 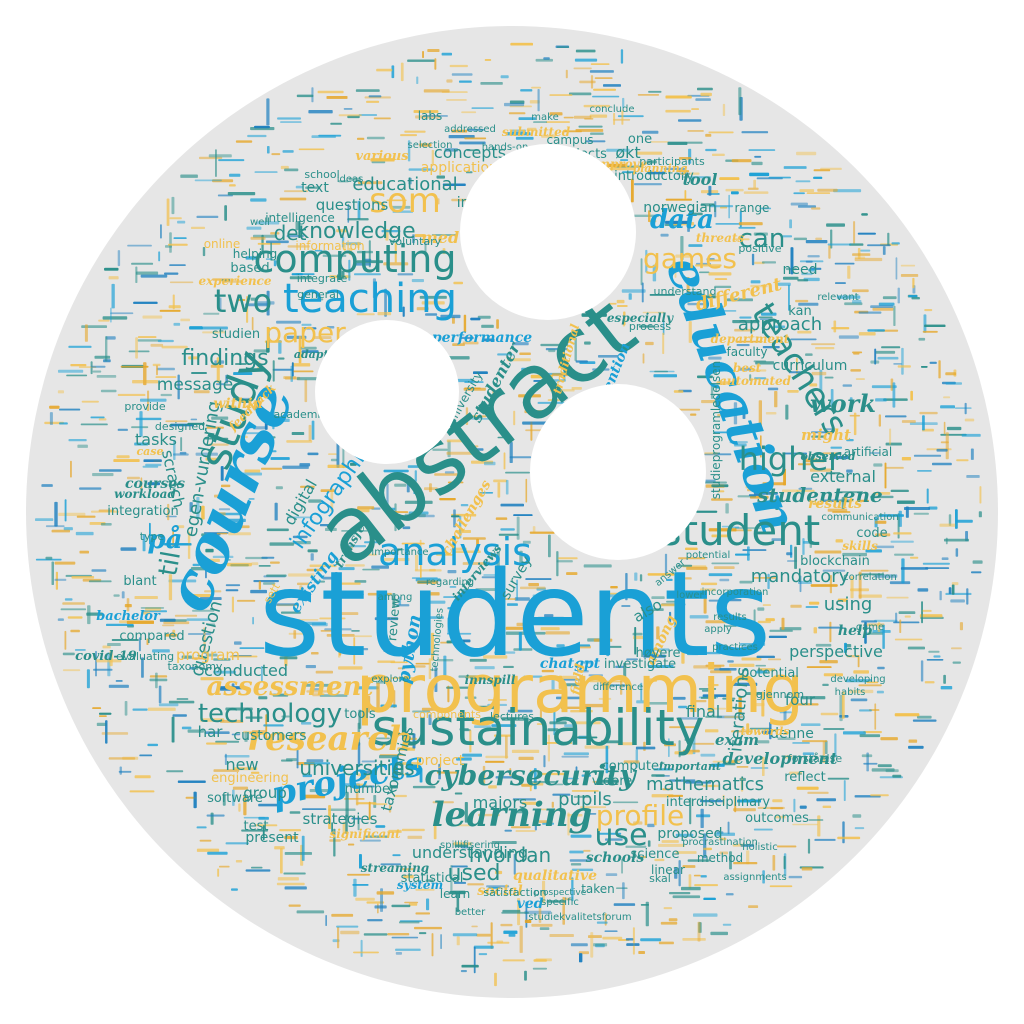 I want to click on word: use, so click(x=620, y=835).